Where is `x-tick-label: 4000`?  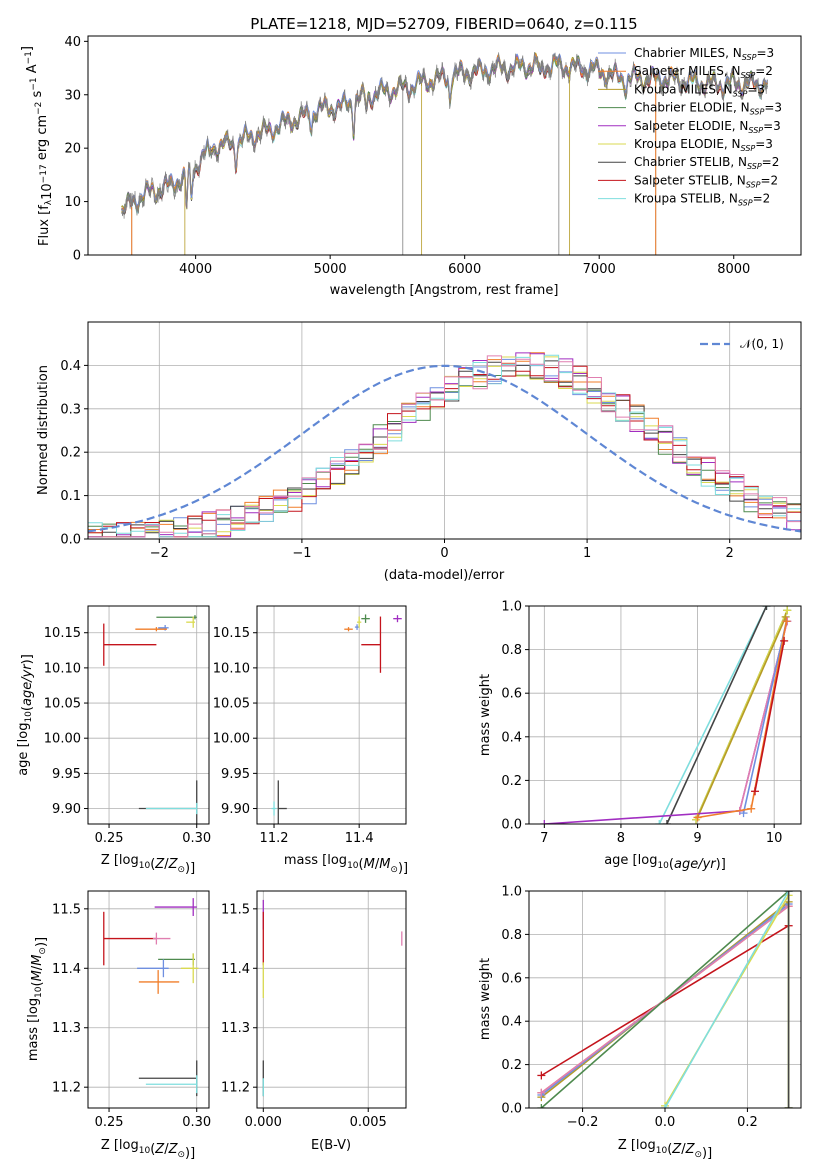
x-tick-label: 4000 is located at coordinates (195, 269).